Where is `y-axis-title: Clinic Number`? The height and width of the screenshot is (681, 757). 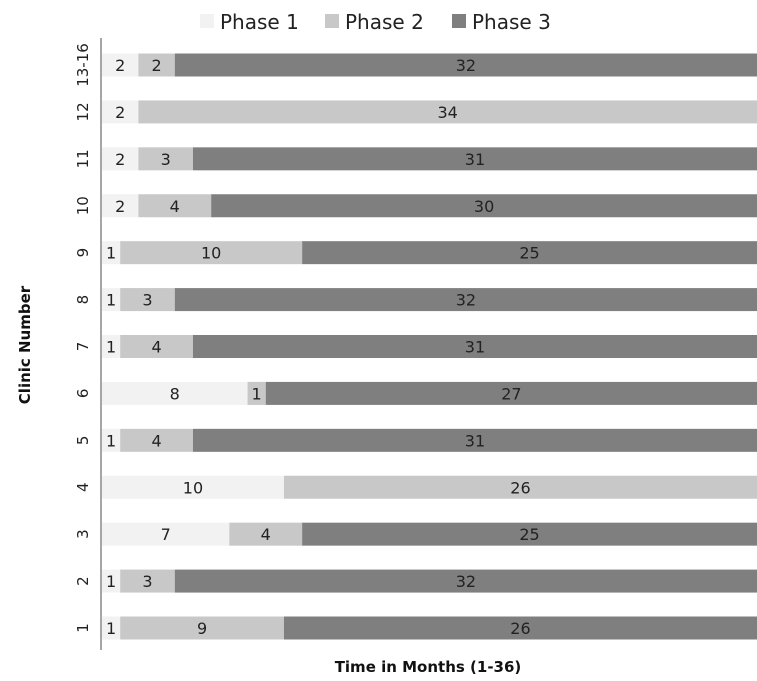
y-axis-title: Clinic Number is located at coordinates (25, 344).